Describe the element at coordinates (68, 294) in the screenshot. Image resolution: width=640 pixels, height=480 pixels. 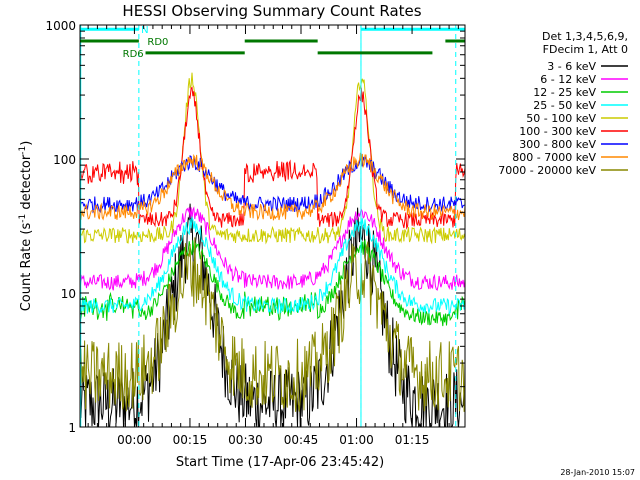
I see `y-tick-label: 10` at that location.